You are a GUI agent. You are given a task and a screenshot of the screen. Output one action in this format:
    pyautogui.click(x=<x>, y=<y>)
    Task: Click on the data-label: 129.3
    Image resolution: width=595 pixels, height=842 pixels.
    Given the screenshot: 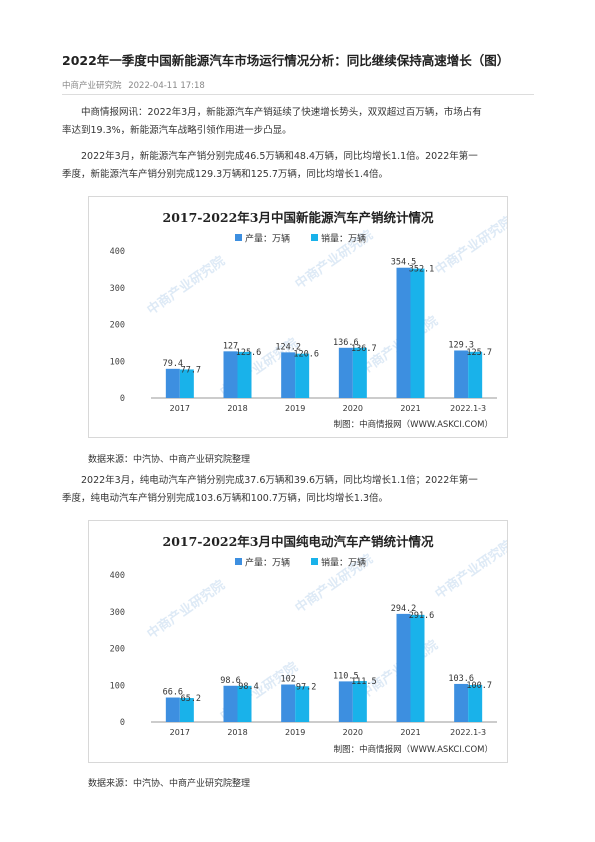 What is the action you would take?
    pyautogui.click(x=461, y=345)
    